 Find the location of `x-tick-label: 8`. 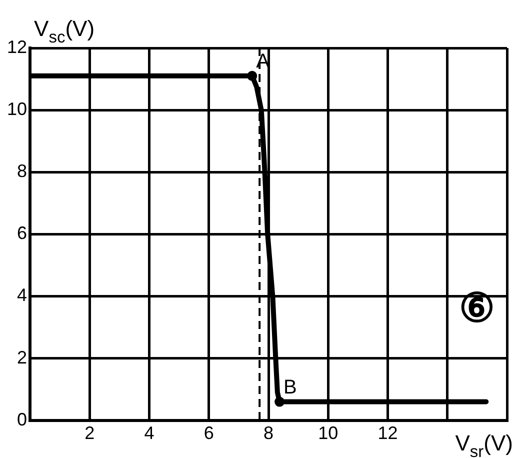

x-tick-label: 8 is located at coordinates (269, 433).